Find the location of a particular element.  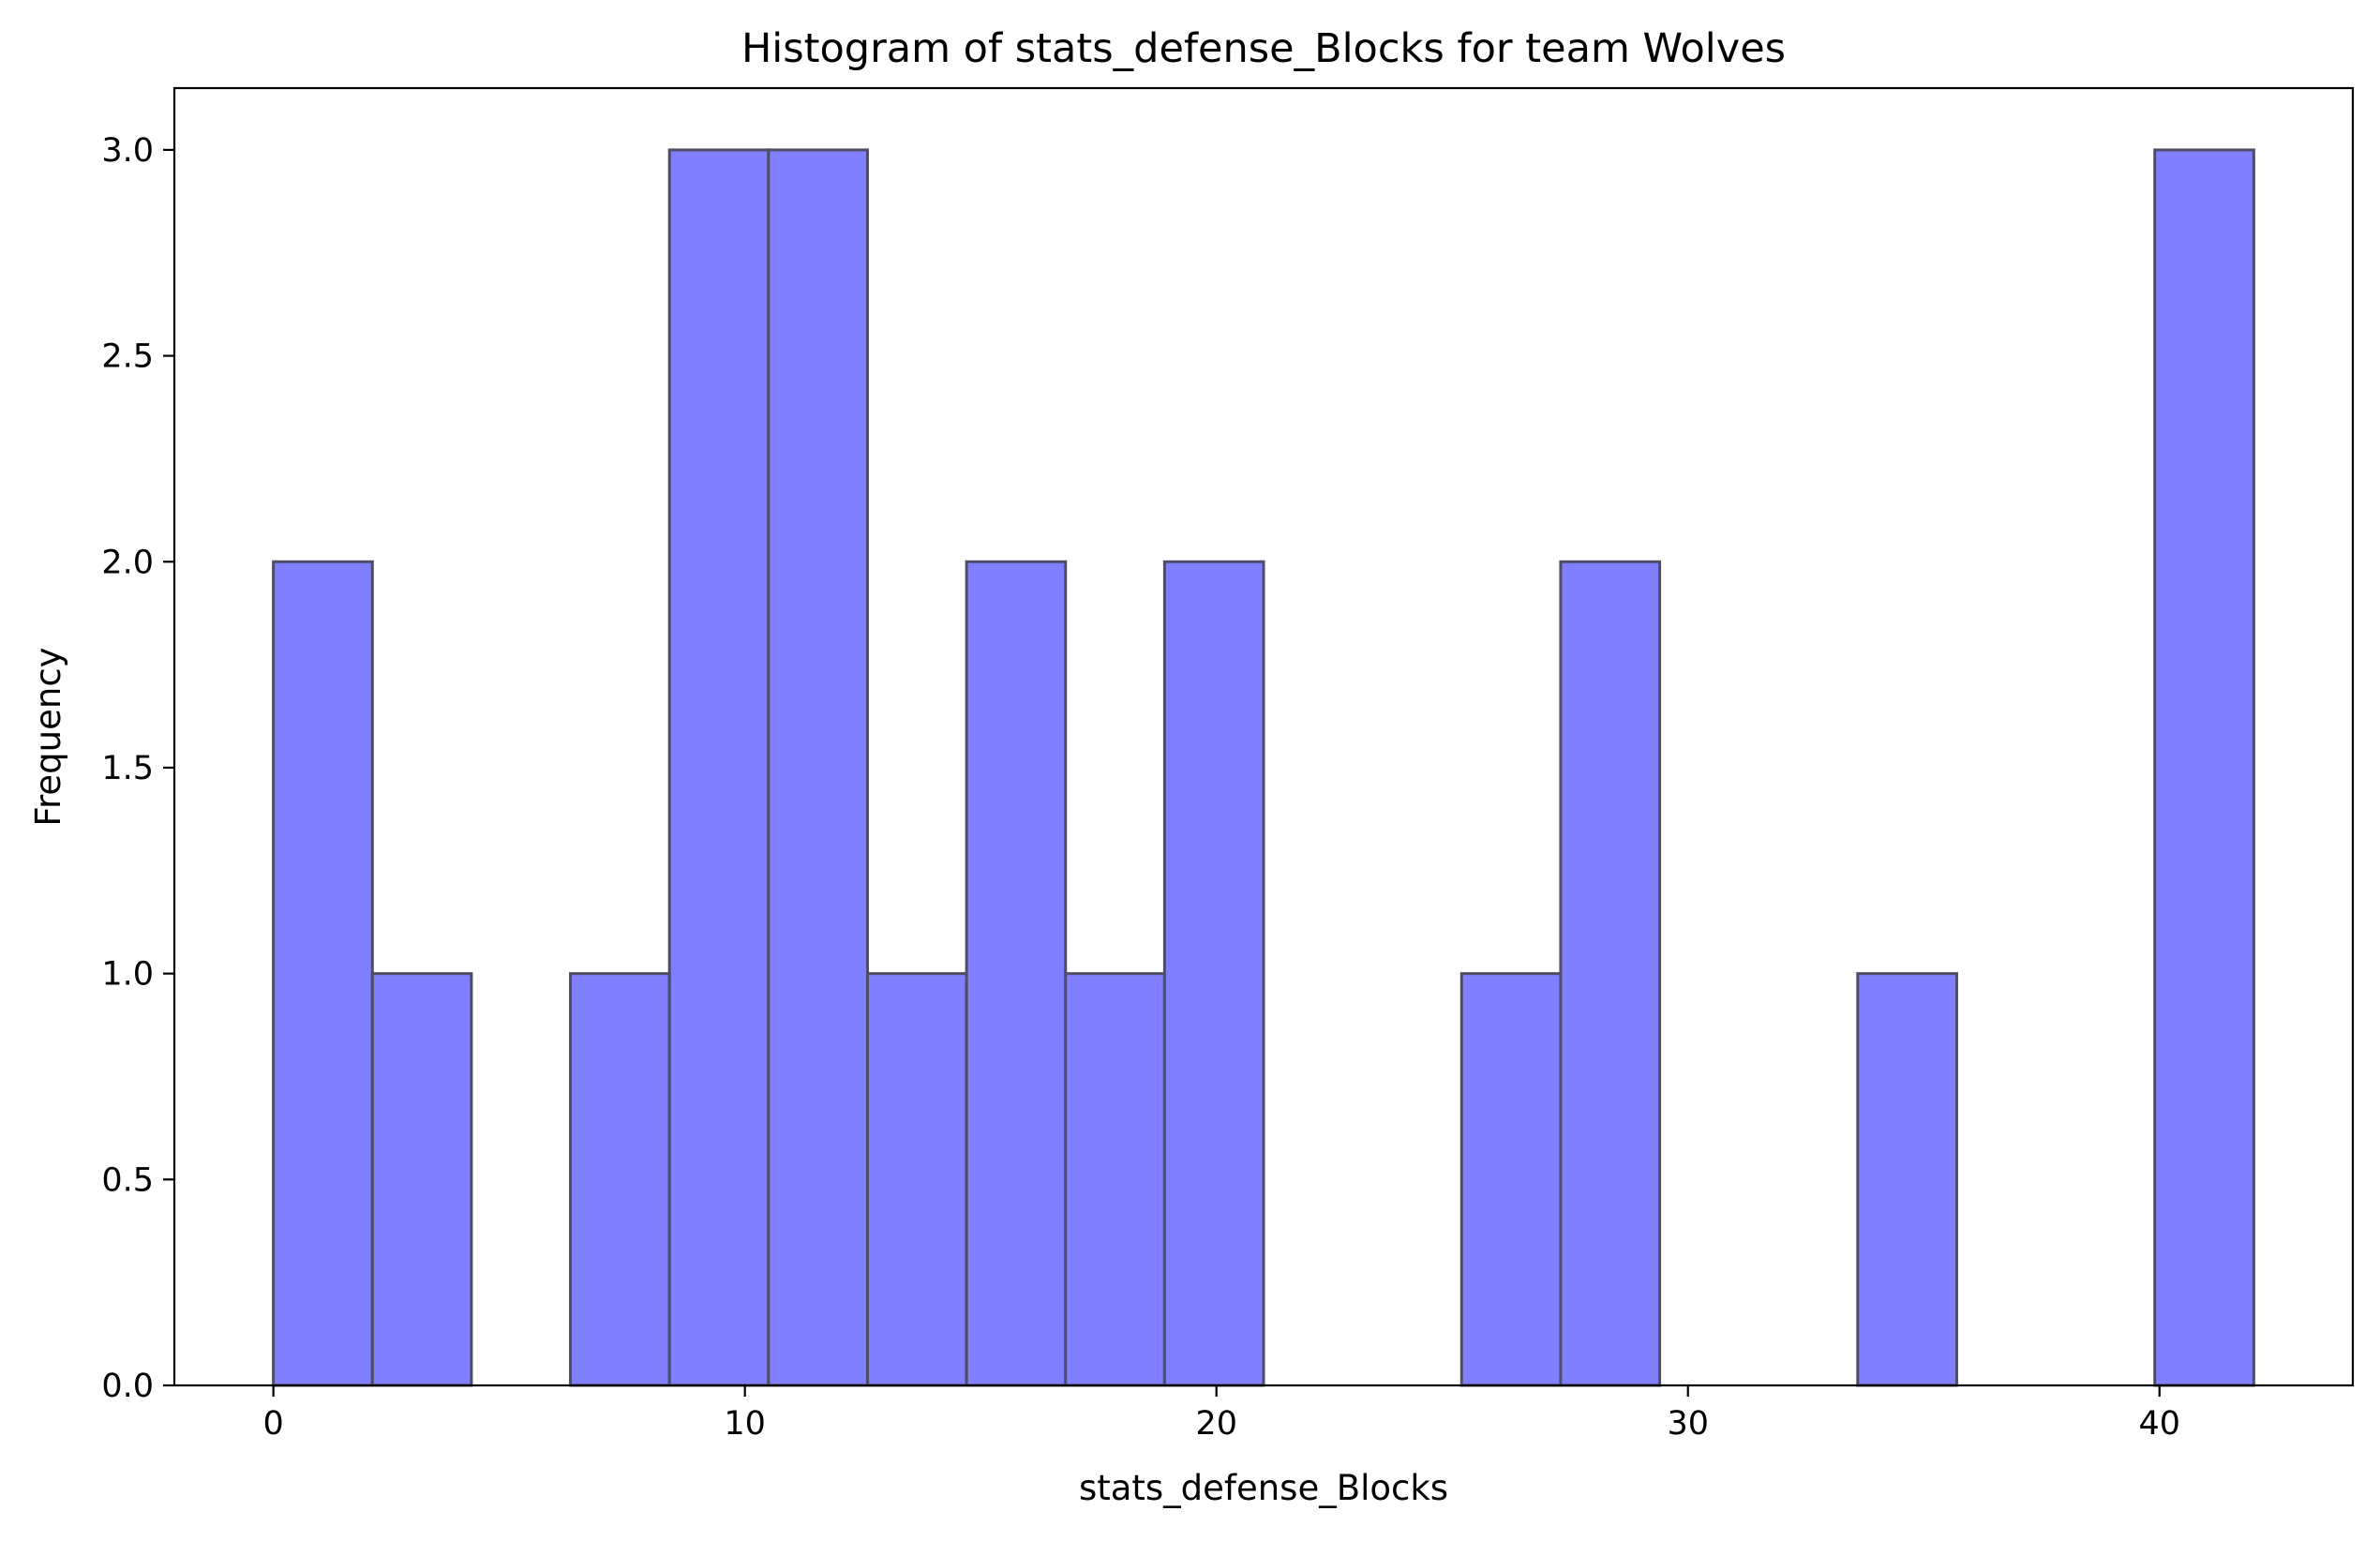

y-tick-label: 0.5 is located at coordinates (127, 1180).